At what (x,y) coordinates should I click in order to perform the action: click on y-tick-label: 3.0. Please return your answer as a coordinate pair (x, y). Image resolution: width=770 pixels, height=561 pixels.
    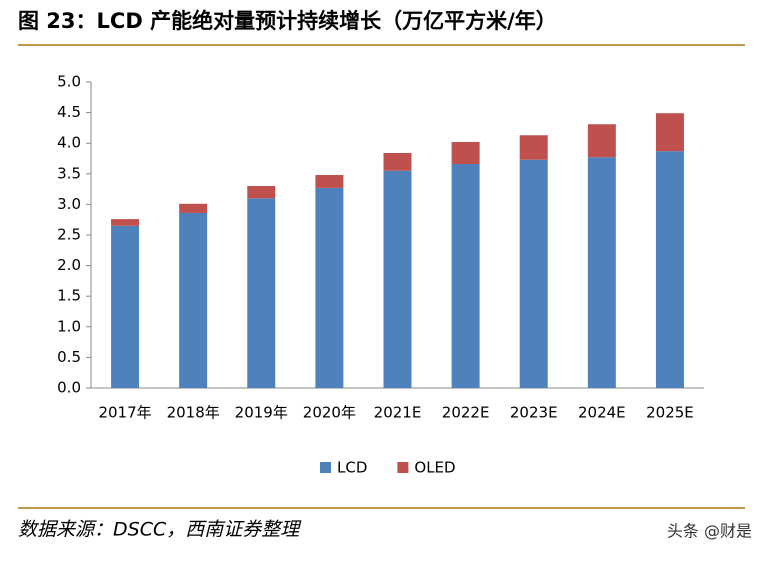
    Looking at the image, I should click on (69, 204).